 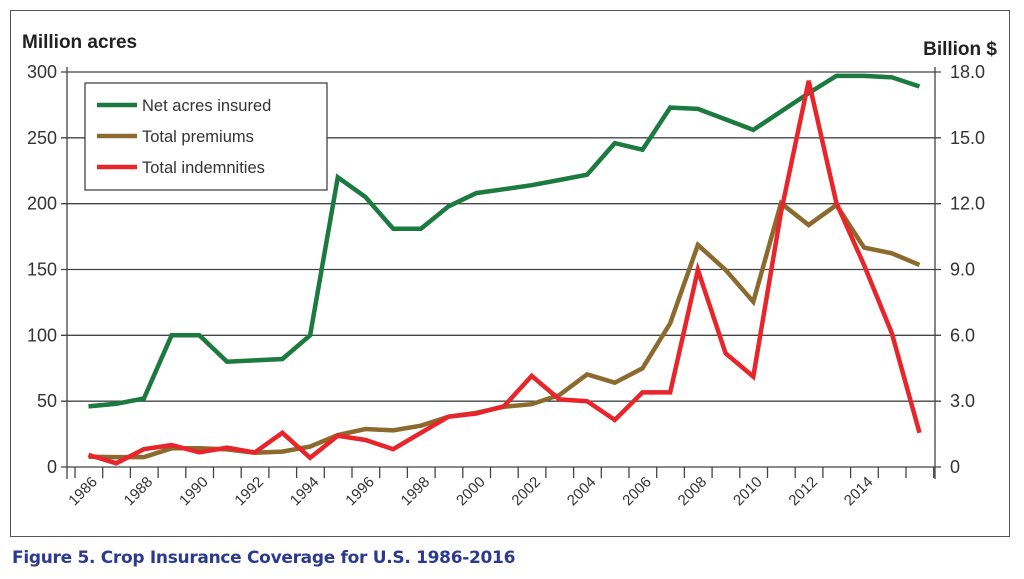 What do you see at coordinates (42, 138) in the screenshot?
I see `y-left-tick-label: 250` at bounding box center [42, 138].